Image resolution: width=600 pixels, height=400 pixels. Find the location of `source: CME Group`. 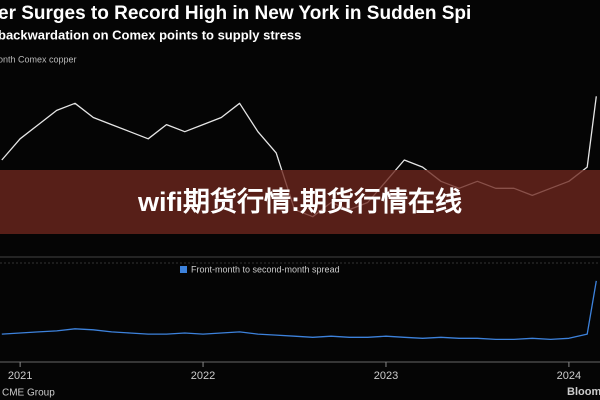

source: CME Group is located at coordinates (28, 393).